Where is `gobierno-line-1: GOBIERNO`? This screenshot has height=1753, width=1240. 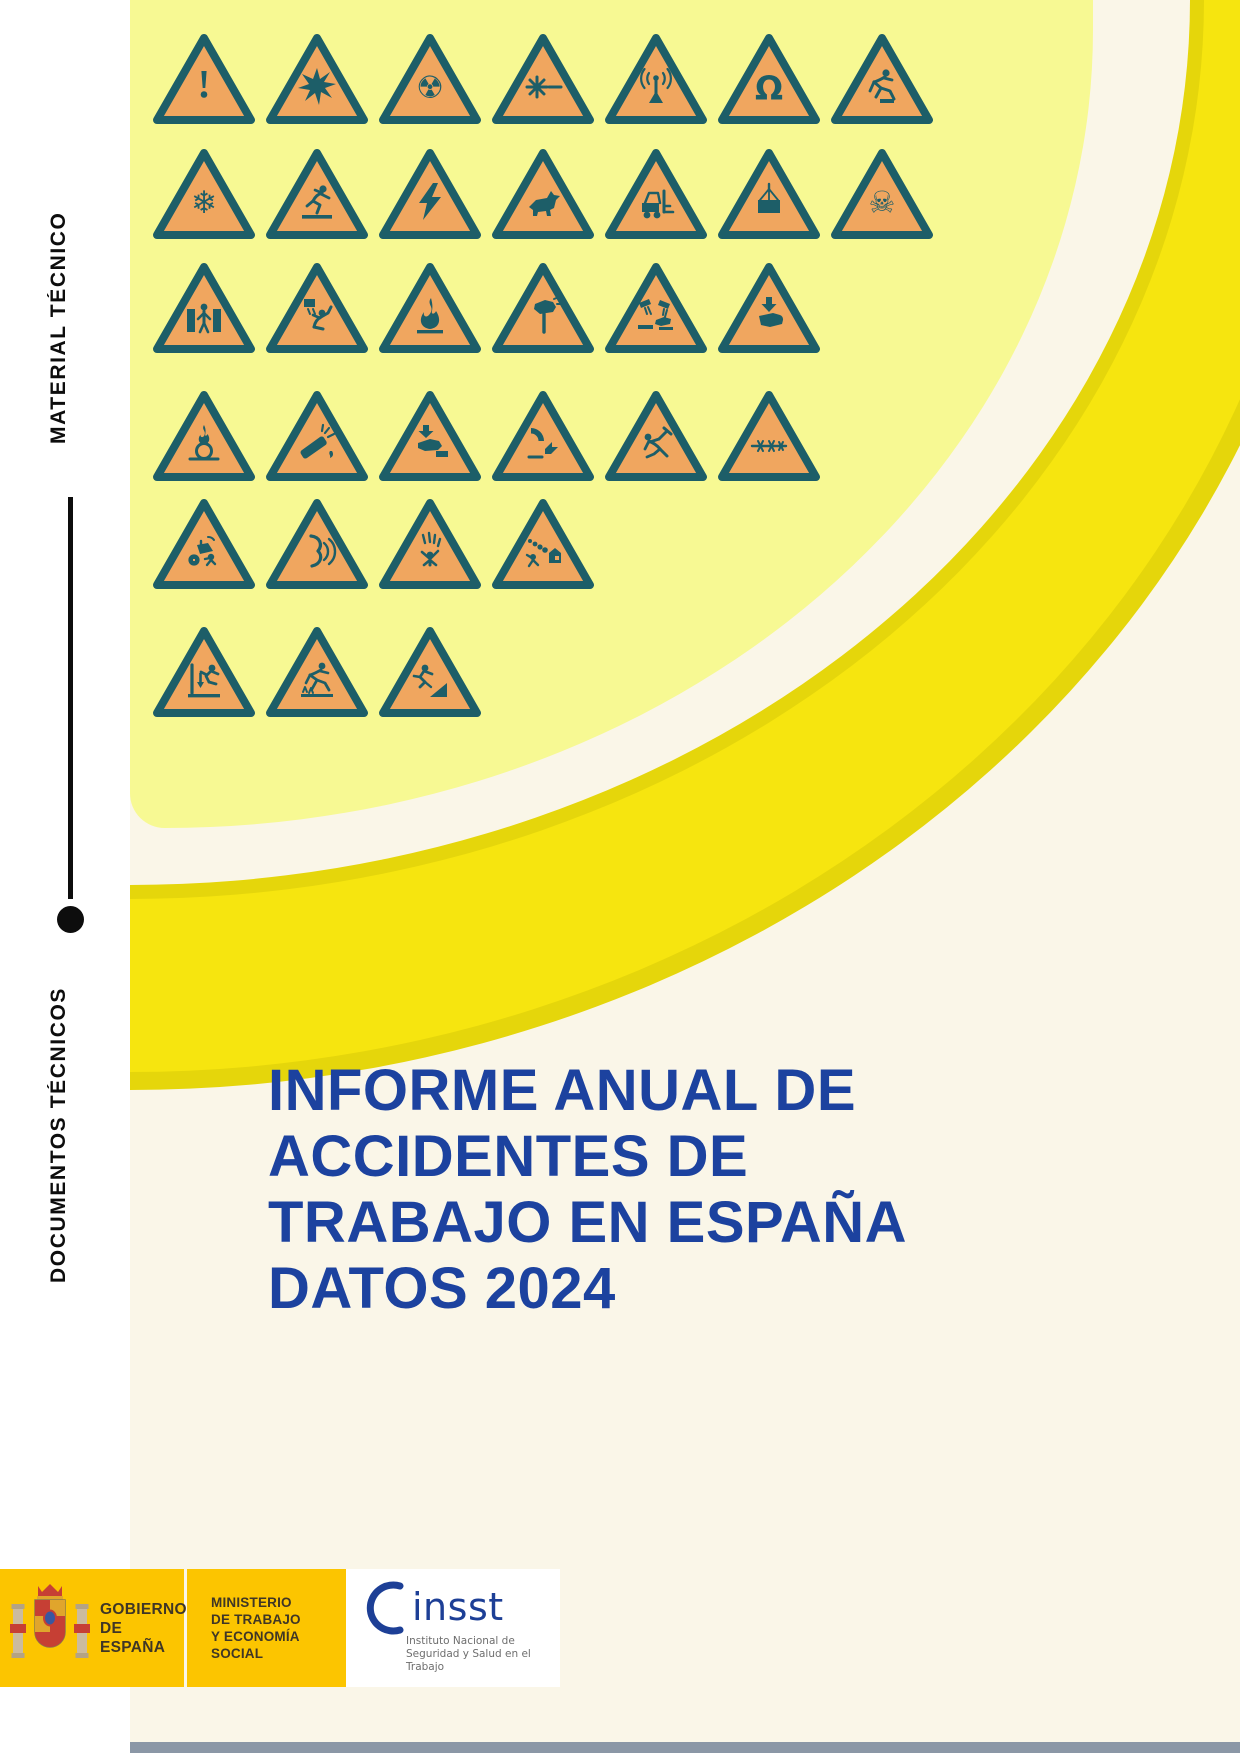
gobierno-line-1: GOBIERNO is located at coordinates (143, 1609).